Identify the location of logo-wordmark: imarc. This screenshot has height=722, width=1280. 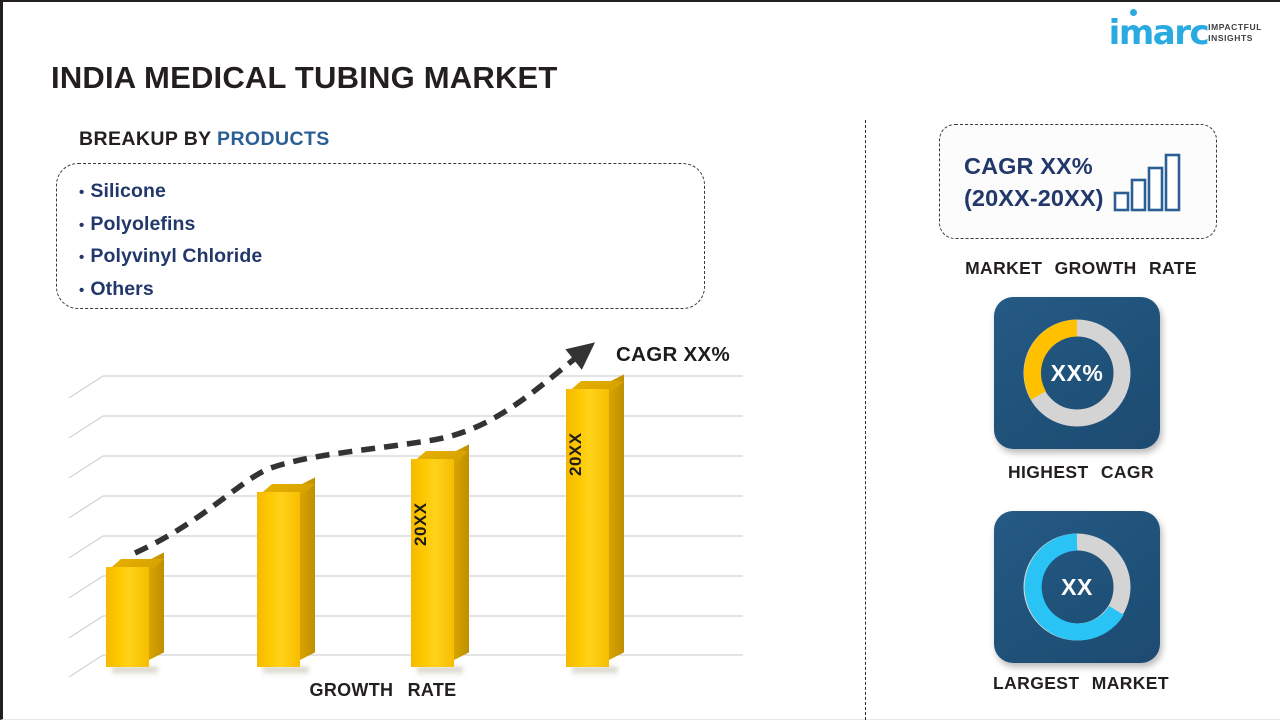
(1159, 29).